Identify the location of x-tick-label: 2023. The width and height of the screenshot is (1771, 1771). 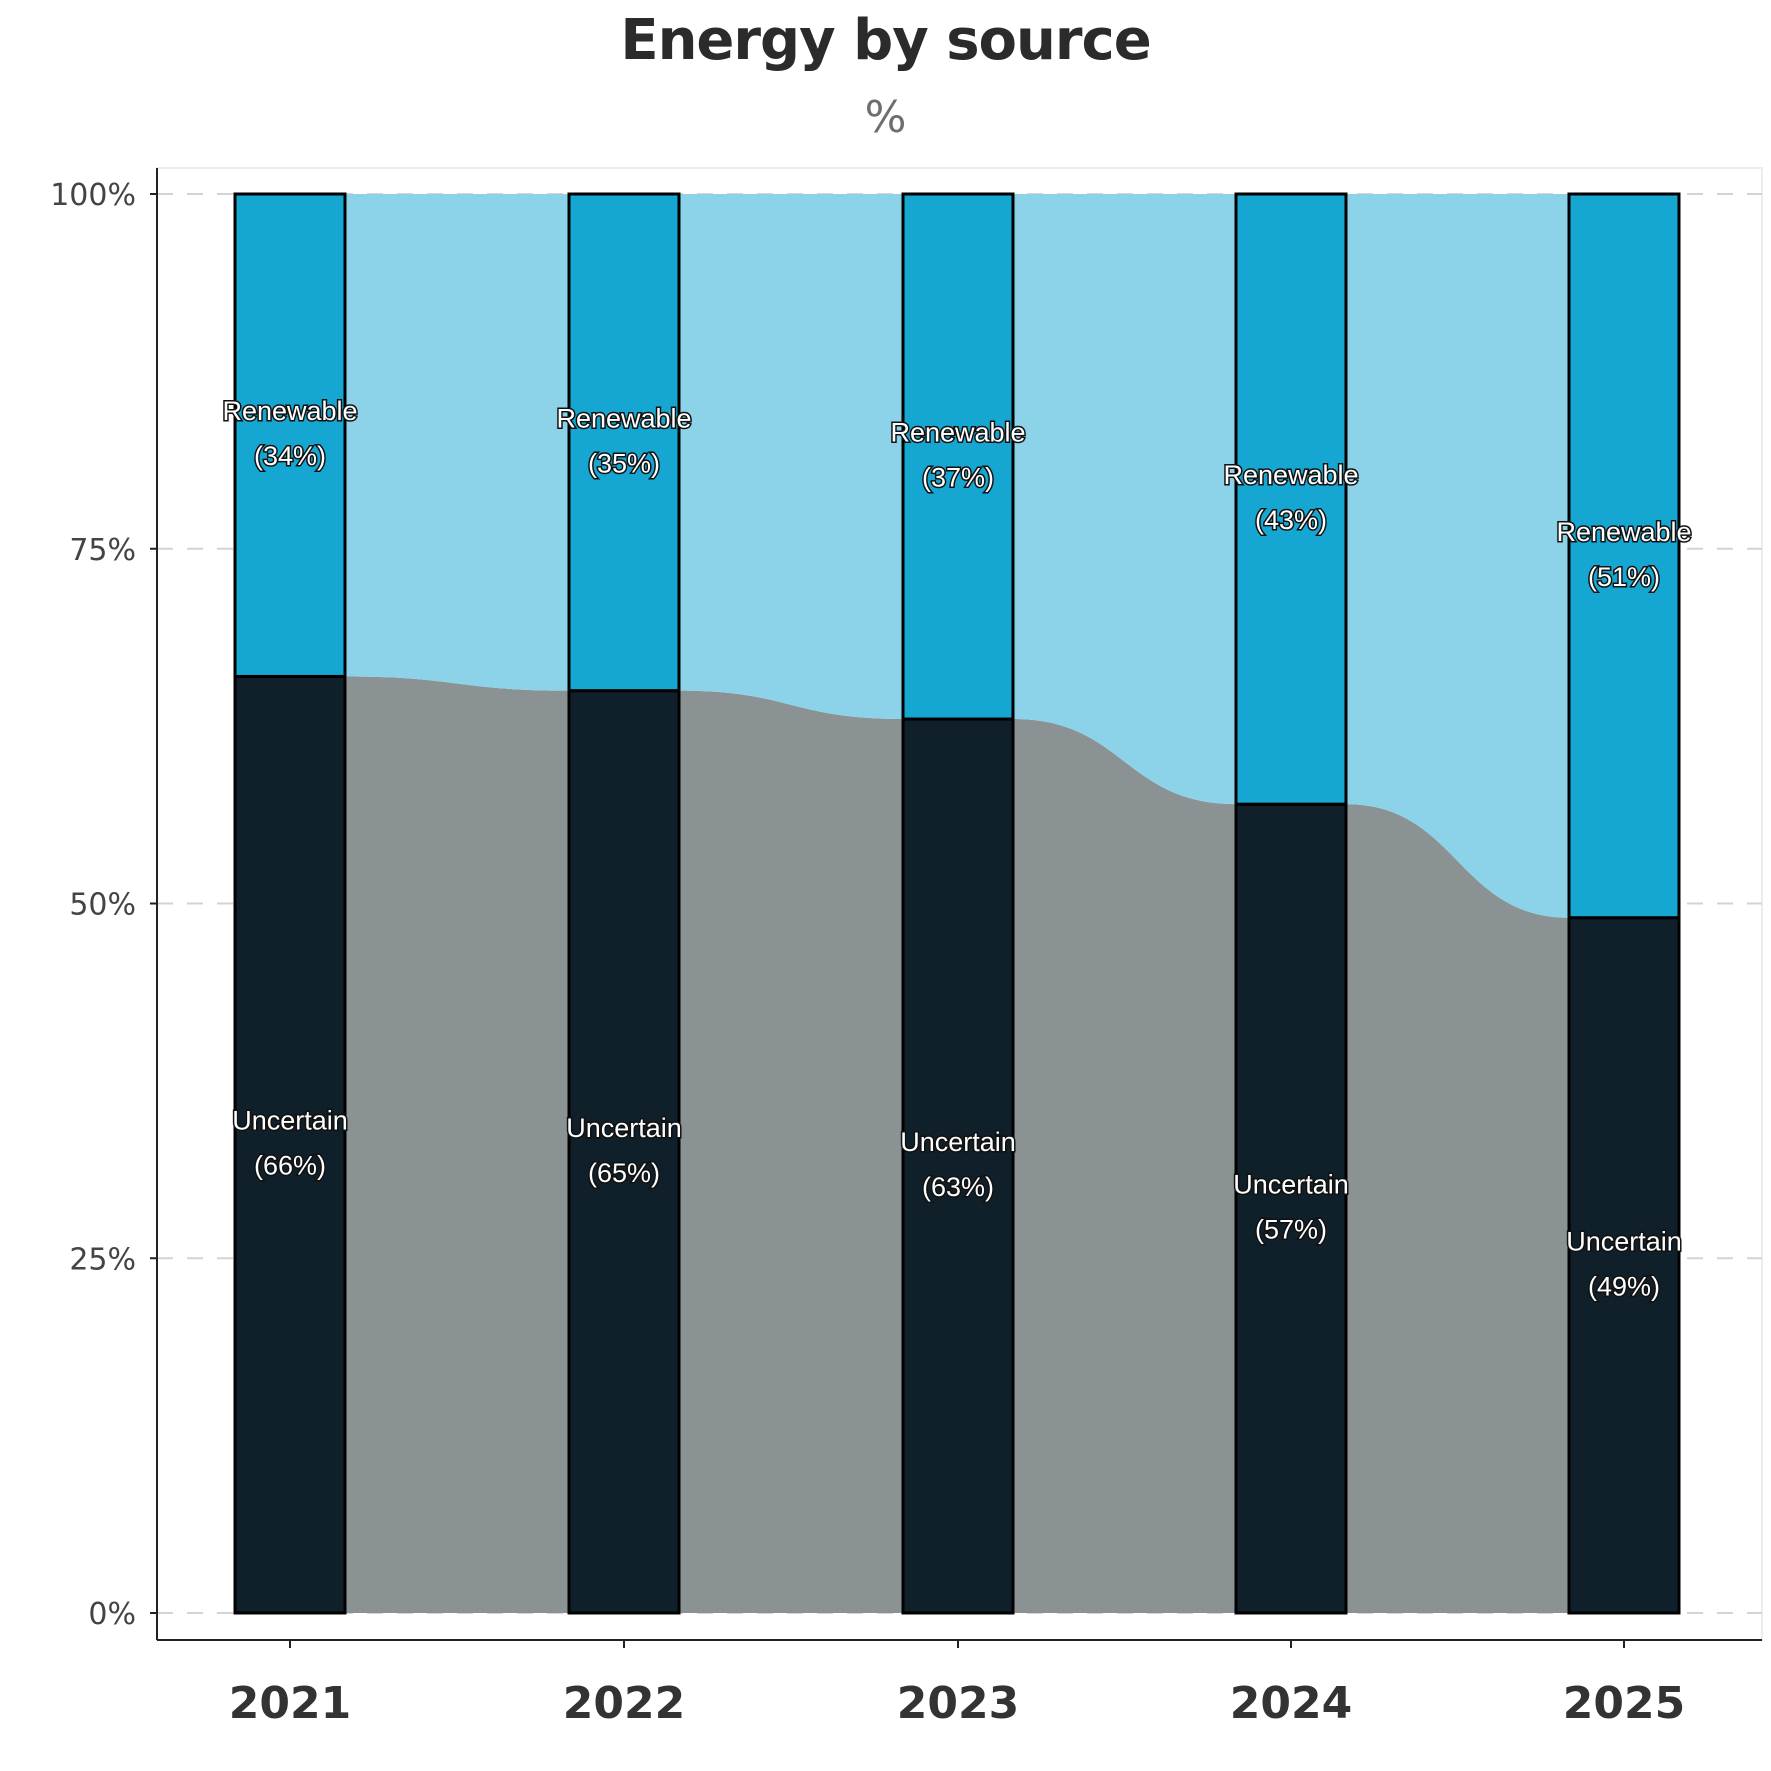
(958, 1703).